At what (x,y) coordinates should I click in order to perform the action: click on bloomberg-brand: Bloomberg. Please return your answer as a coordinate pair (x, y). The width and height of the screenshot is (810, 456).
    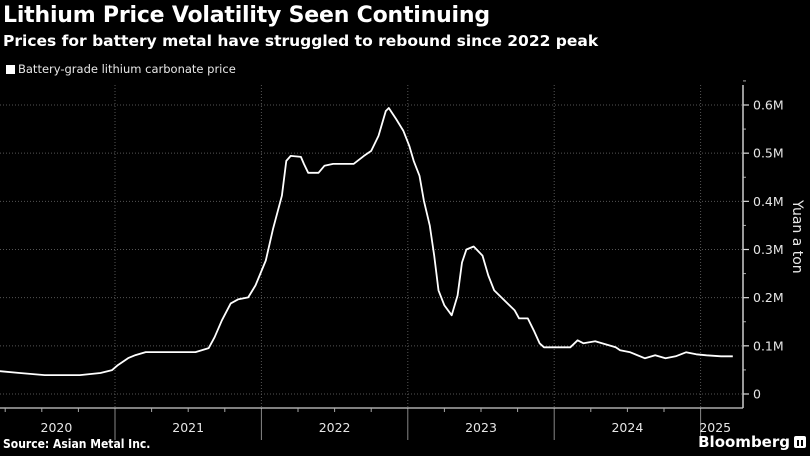
    Looking at the image, I should click on (752, 442).